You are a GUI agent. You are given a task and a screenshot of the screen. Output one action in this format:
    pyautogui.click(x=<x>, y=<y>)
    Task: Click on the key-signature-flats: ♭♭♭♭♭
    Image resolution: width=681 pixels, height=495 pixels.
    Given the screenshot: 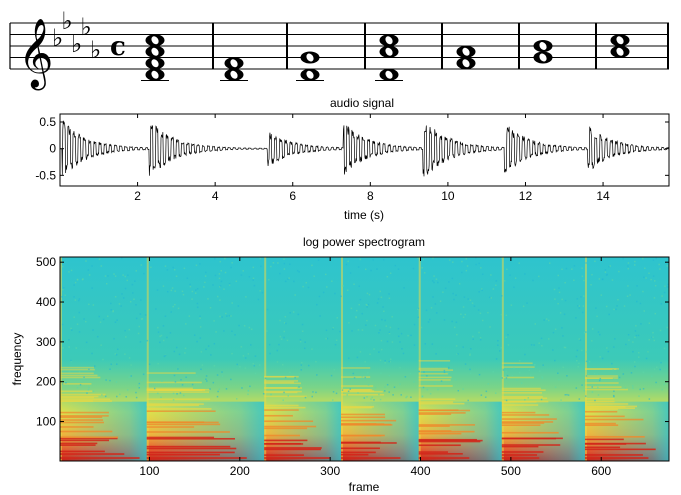 What is the action you would take?
    pyautogui.click(x=76, y=35)
    